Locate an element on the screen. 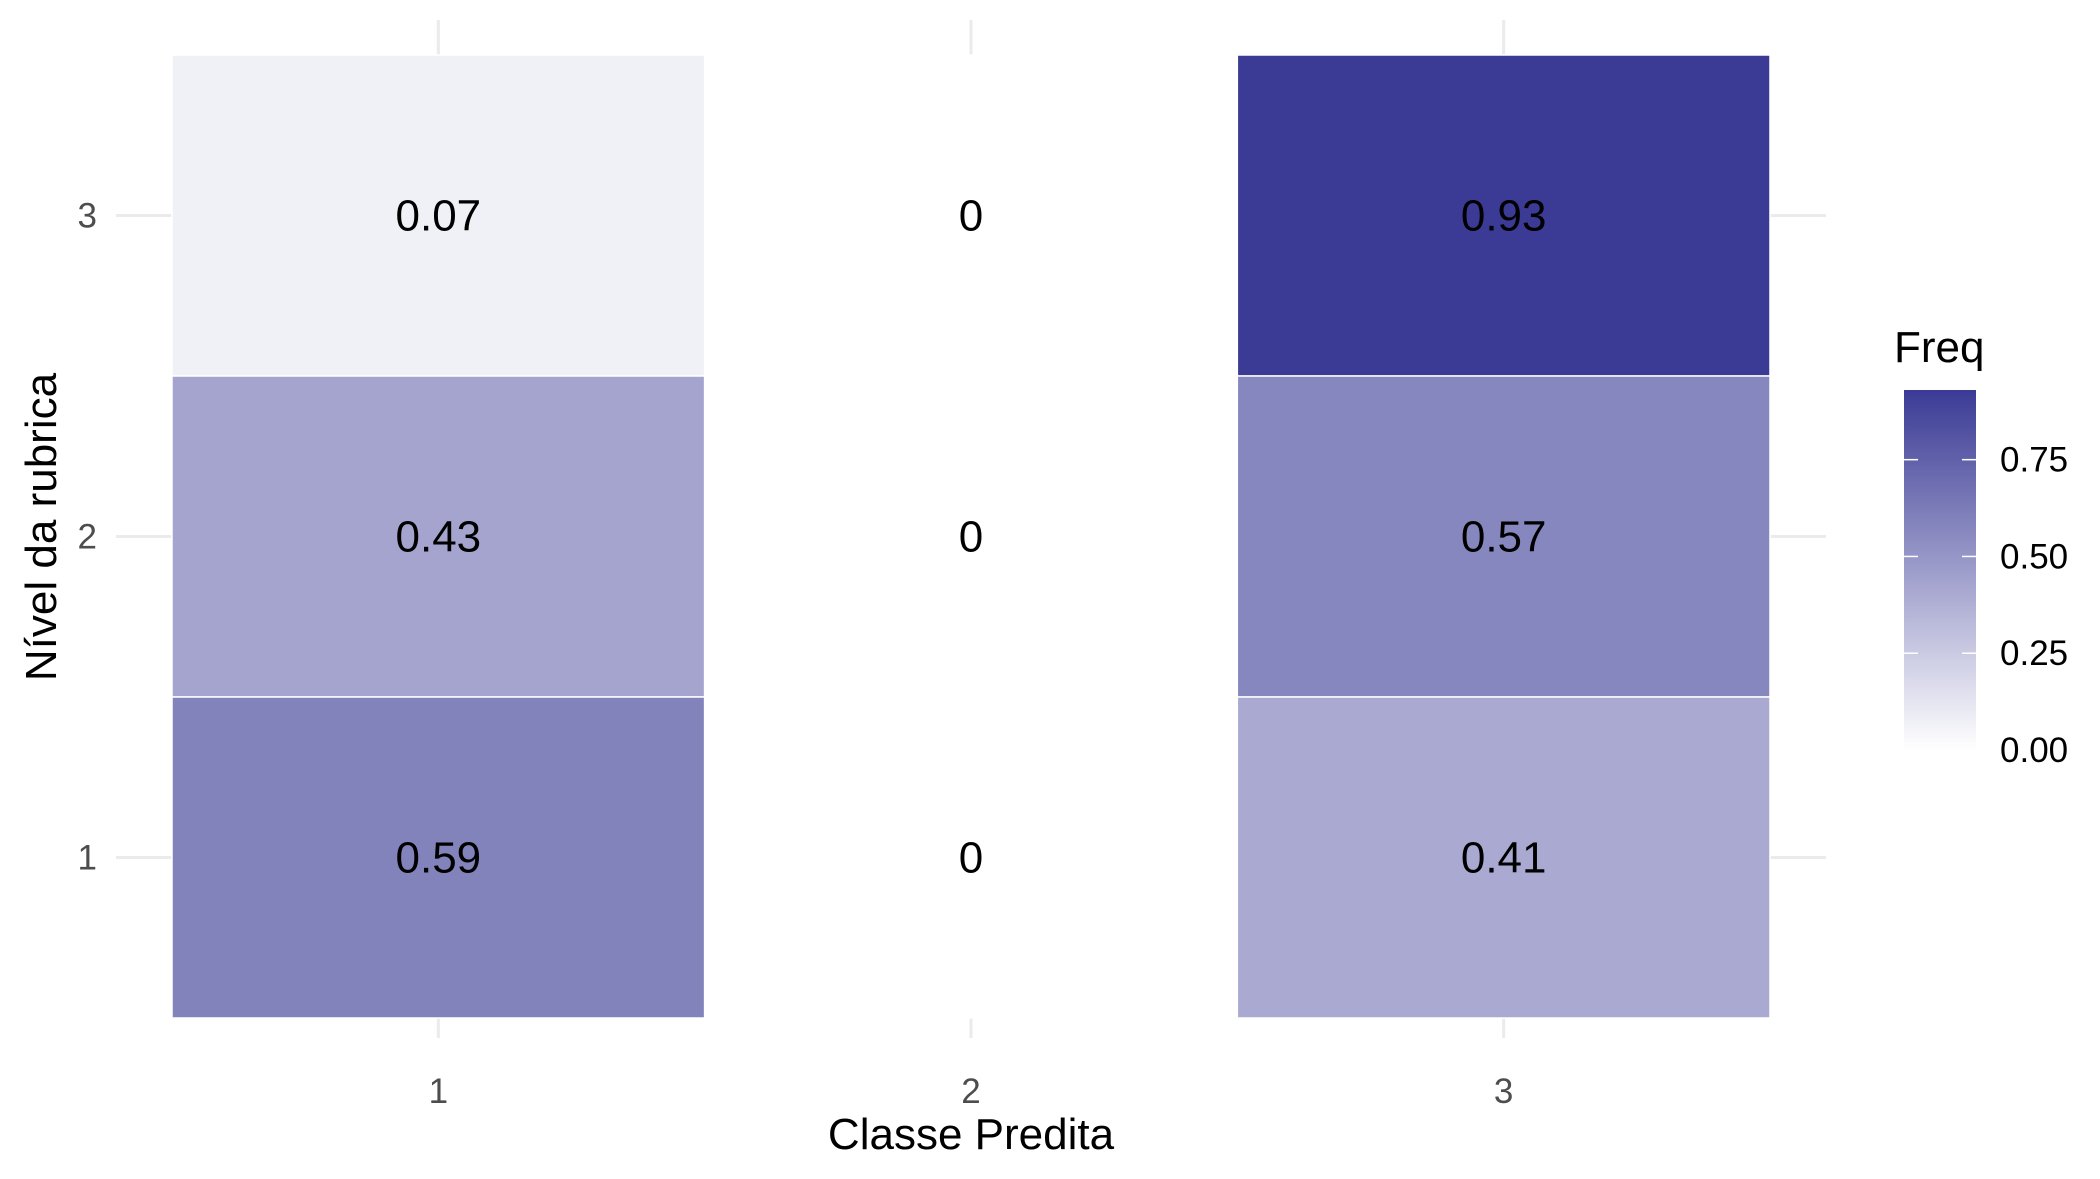 The image size is (2100, 1179). cell-value-label: 0.59 is located at coordinates (439, 858).